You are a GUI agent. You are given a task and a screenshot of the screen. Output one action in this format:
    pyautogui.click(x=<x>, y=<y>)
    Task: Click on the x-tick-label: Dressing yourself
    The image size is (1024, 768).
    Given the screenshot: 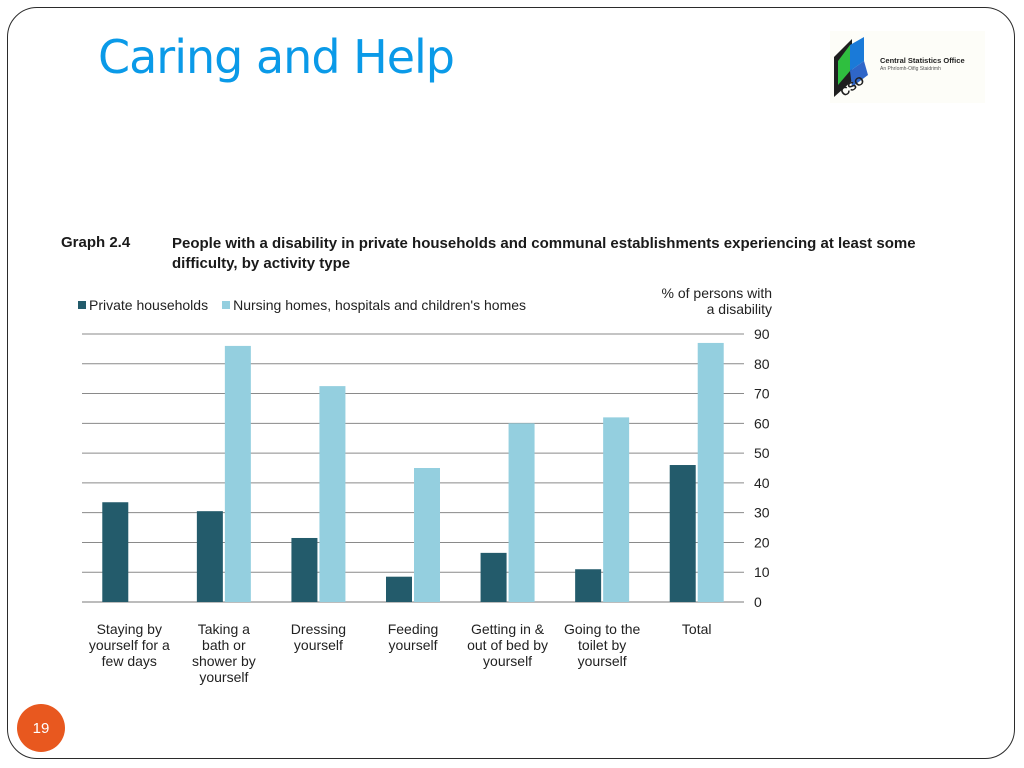 What is the action you would take?
    pyautogui.click(x=318, y=637)
    